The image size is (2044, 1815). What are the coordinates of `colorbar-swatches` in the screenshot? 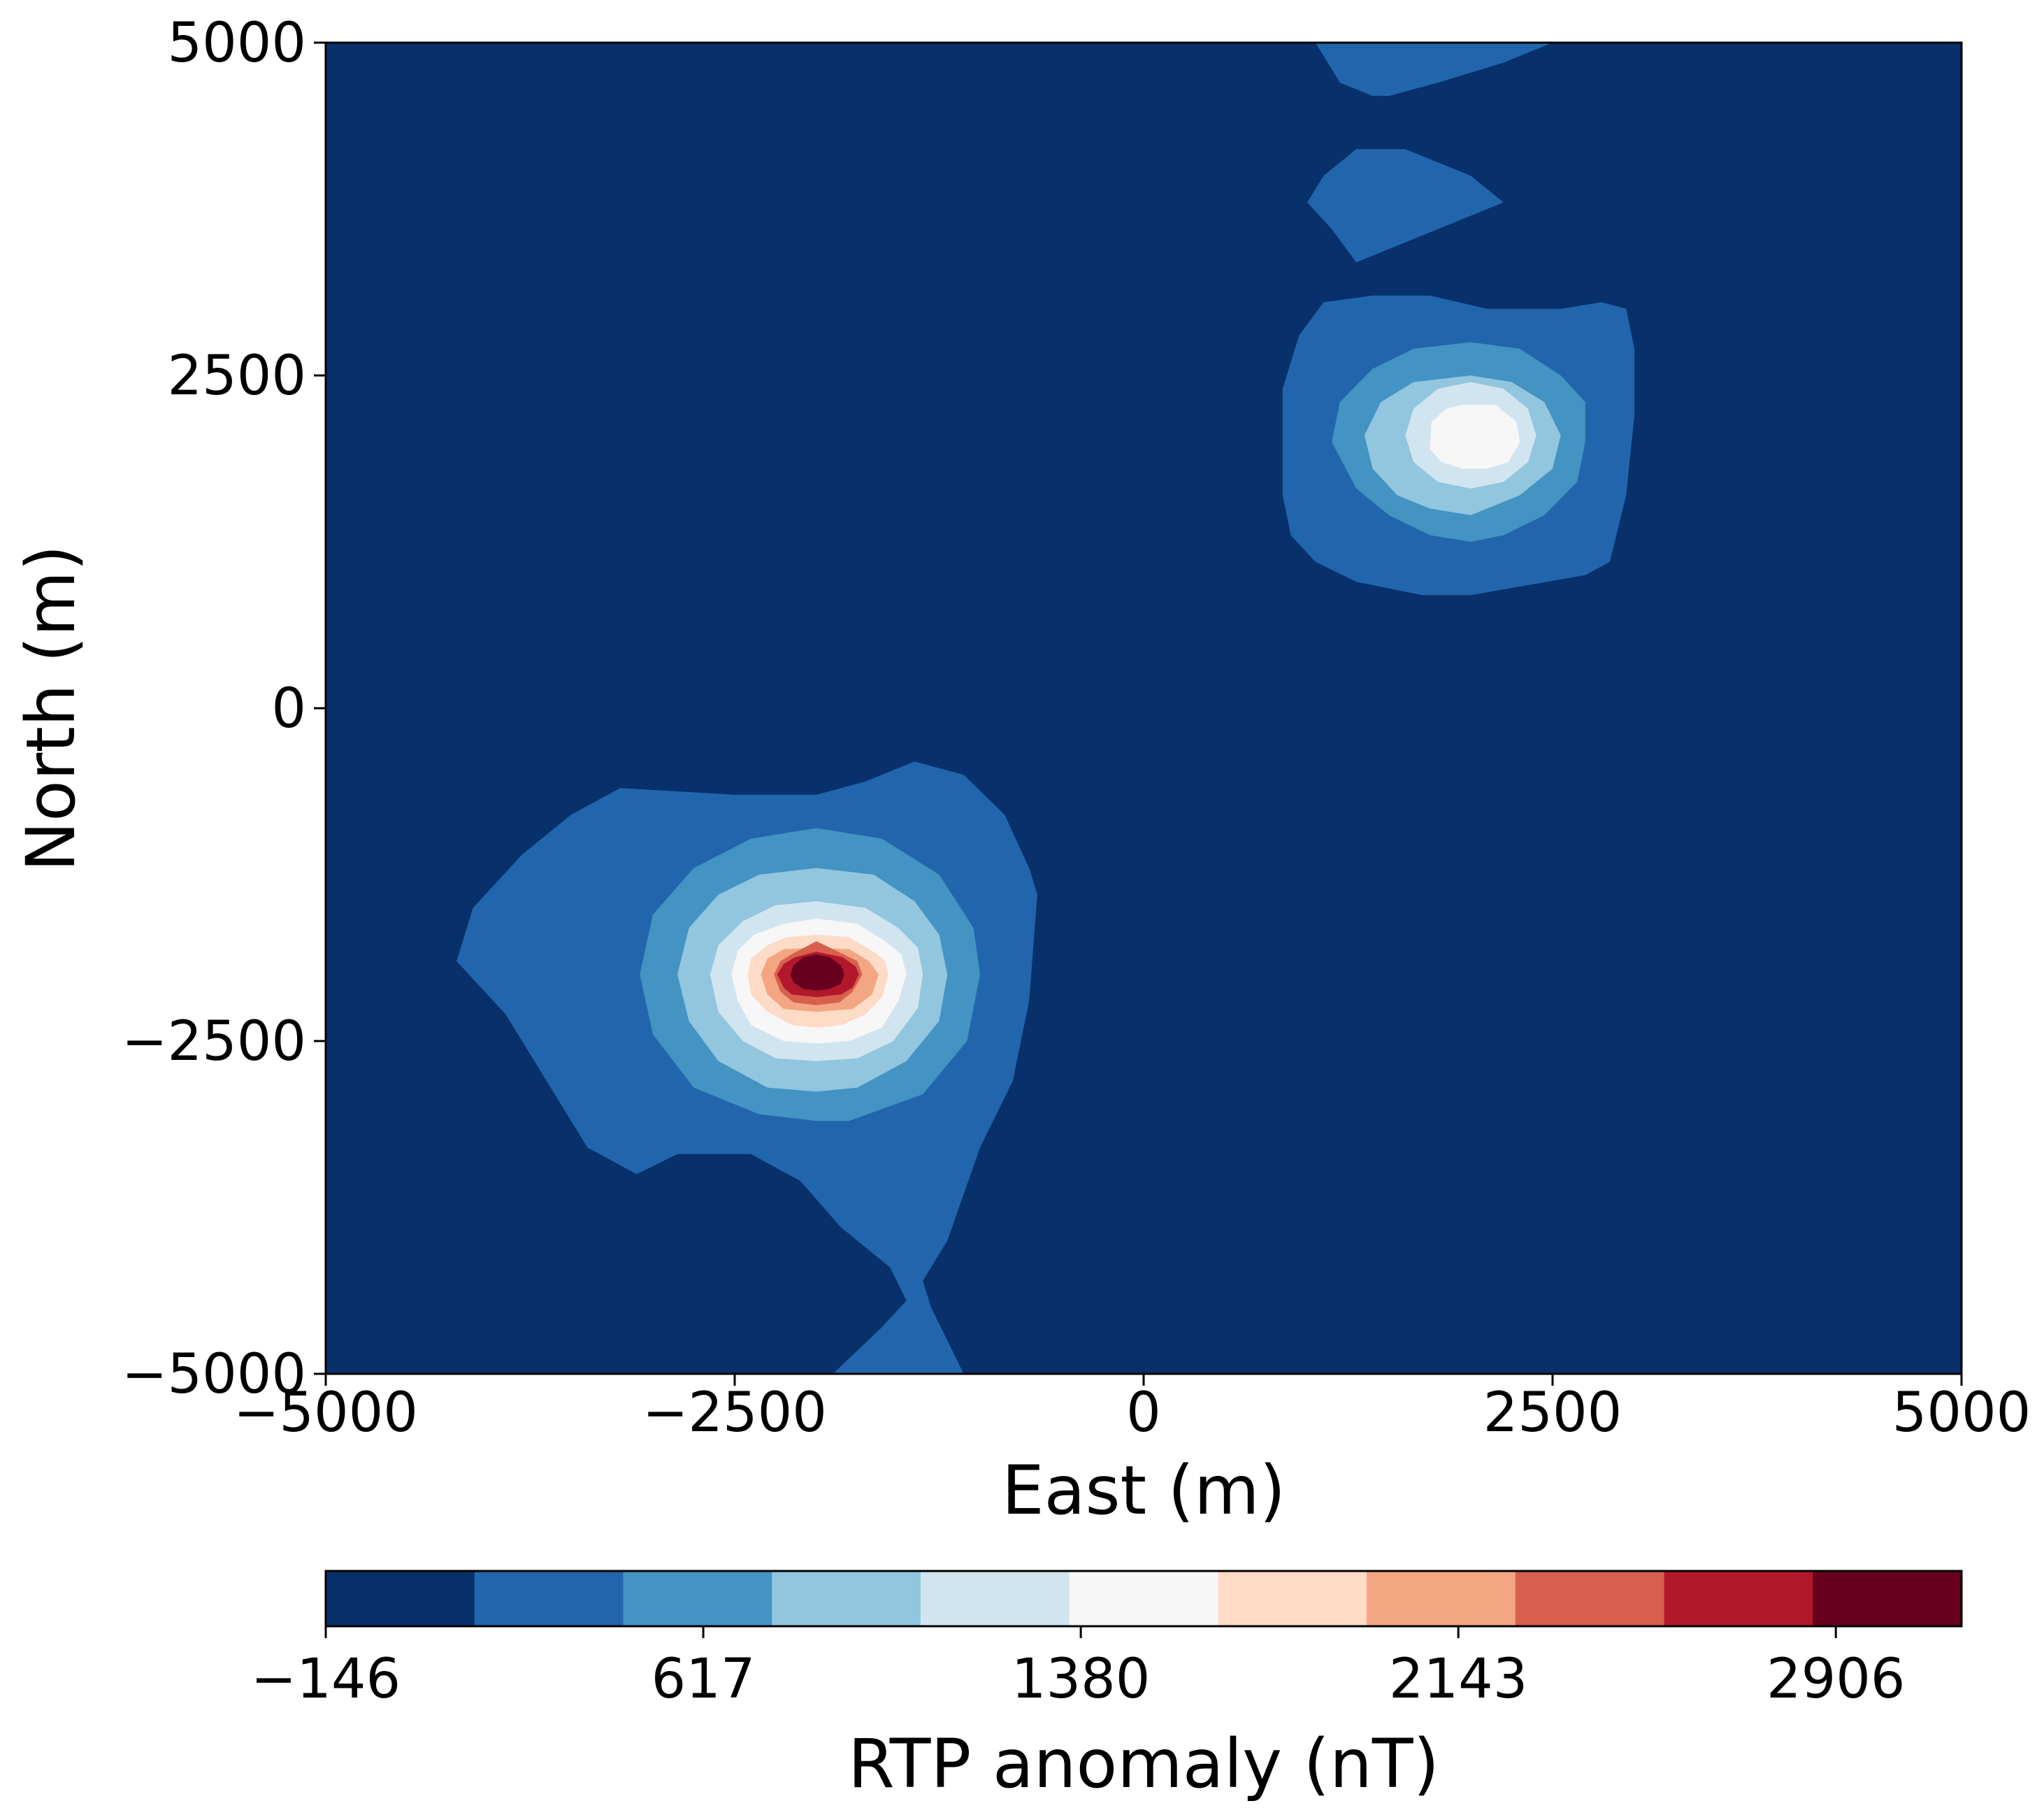 It's located at (1144, 1599).